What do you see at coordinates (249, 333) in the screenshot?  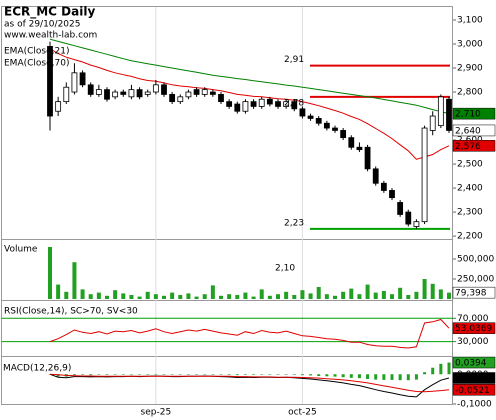 I see `series-line` at bounding box center [249, 333].